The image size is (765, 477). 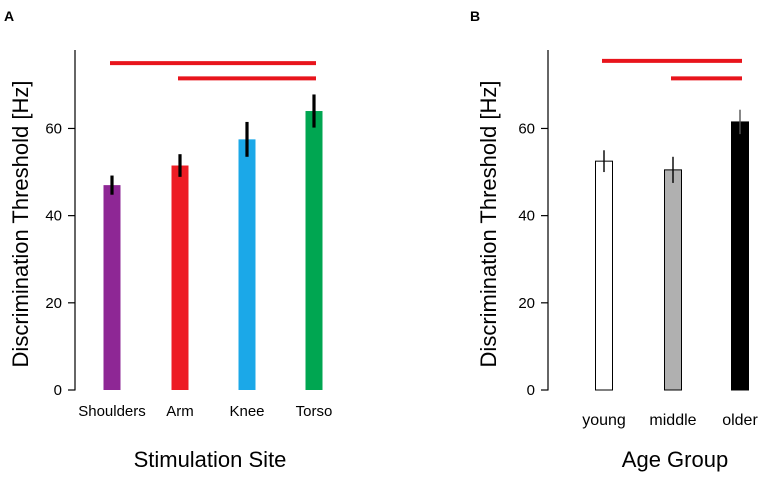 What do you see at coordinates (247, 264) in the screenshot?
I see `panel-a-bar-knee` at bounding box center [247, 264].